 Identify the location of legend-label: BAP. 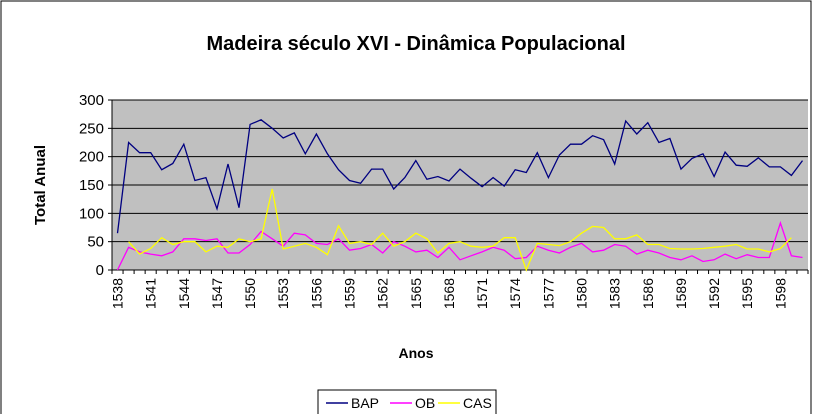
(365, 403).